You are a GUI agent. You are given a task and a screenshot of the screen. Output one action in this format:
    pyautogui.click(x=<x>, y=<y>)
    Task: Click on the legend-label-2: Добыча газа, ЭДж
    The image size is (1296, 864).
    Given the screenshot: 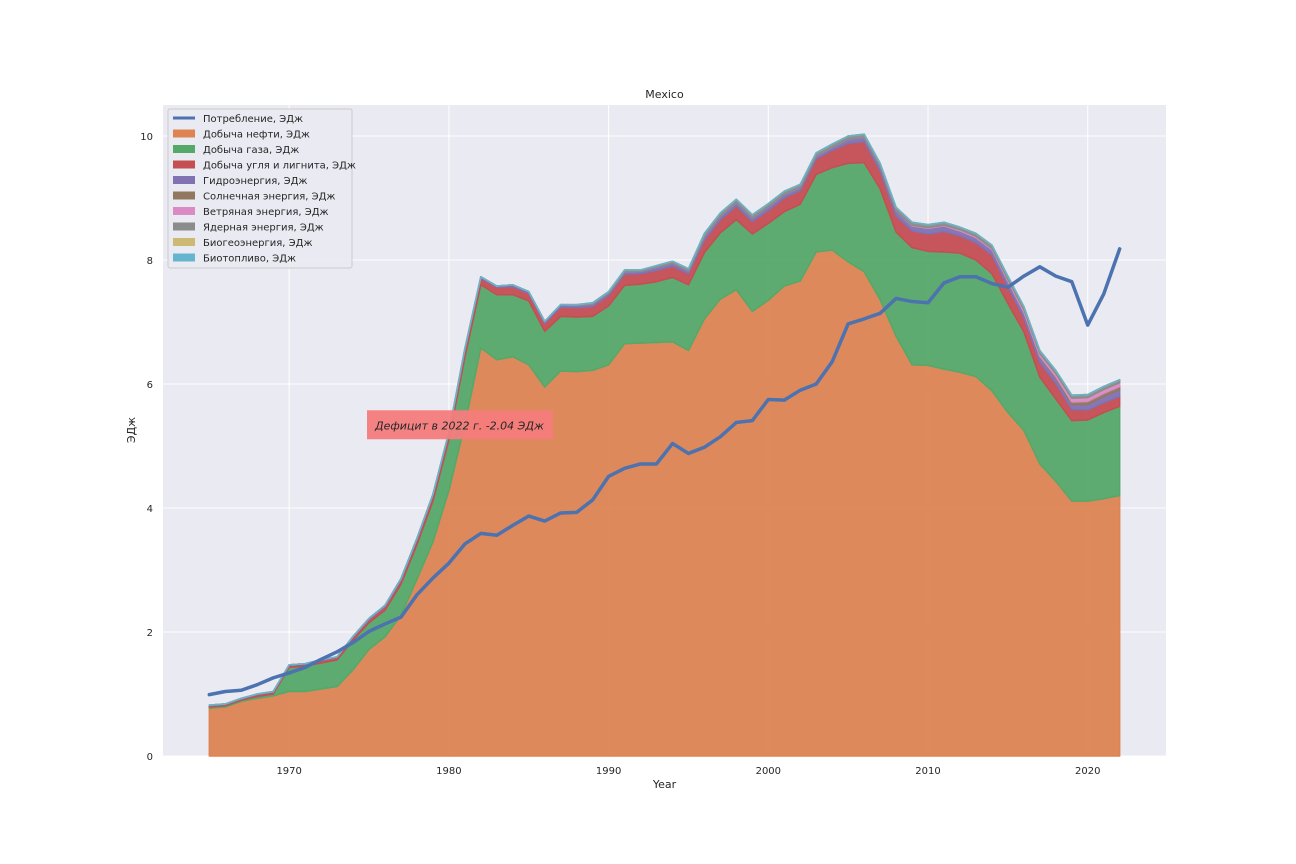 What is the action you would take?
    pyautogui.click(x=251, y=150)
    